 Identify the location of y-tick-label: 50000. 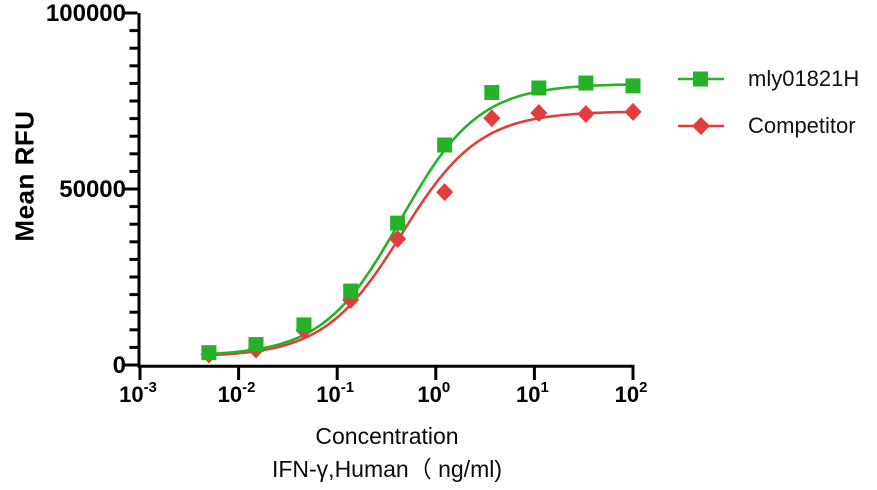
(92, 189).